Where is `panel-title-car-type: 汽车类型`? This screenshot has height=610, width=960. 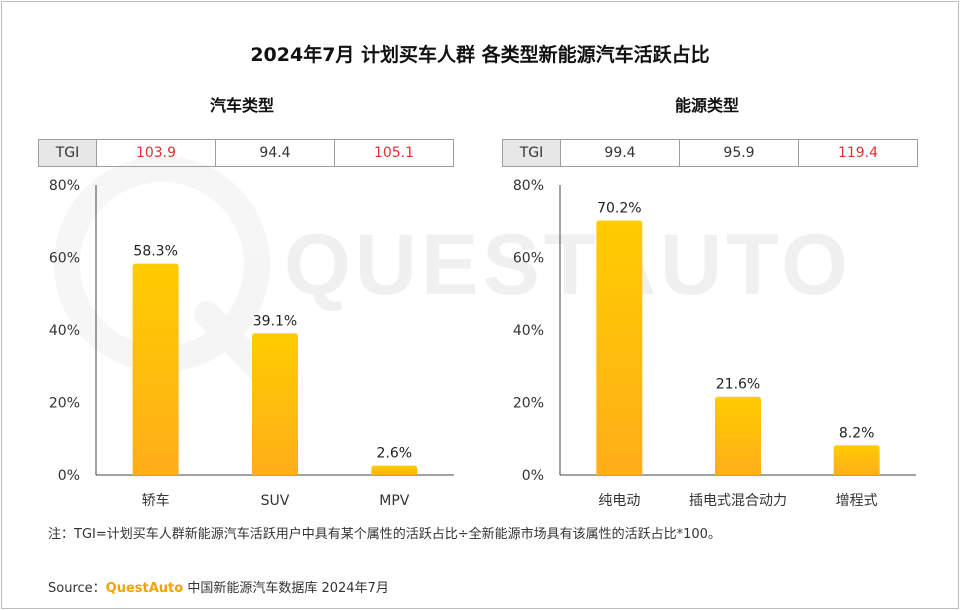 panel-title-car-type: 汽车类型 is located at coordinates (241, 105).